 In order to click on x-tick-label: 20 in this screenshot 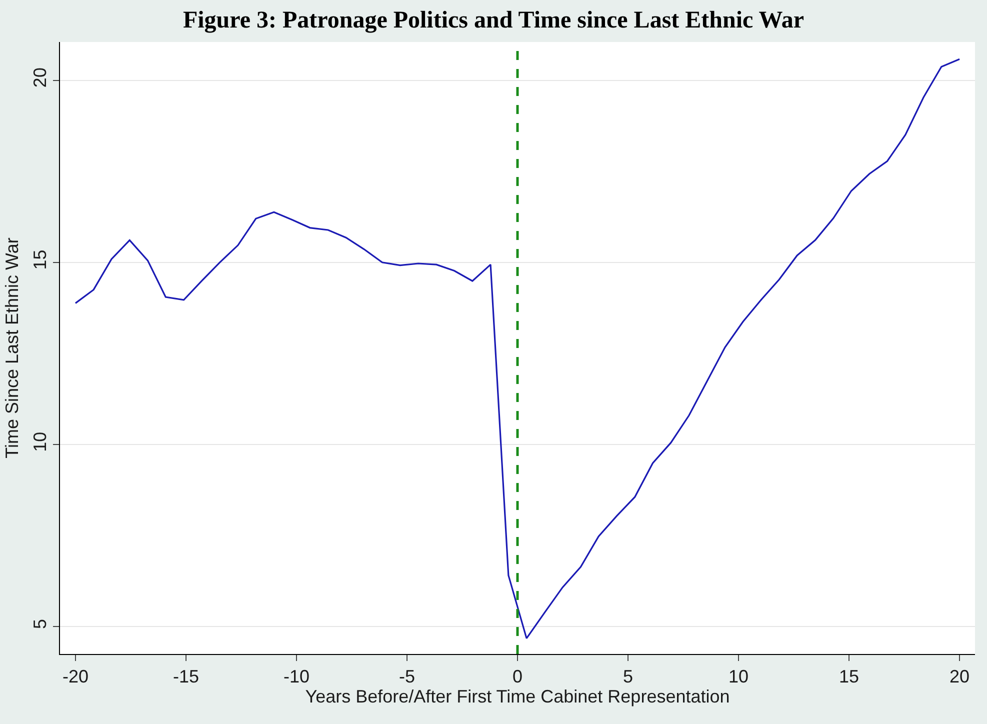, I will do `click(960, 676)`.